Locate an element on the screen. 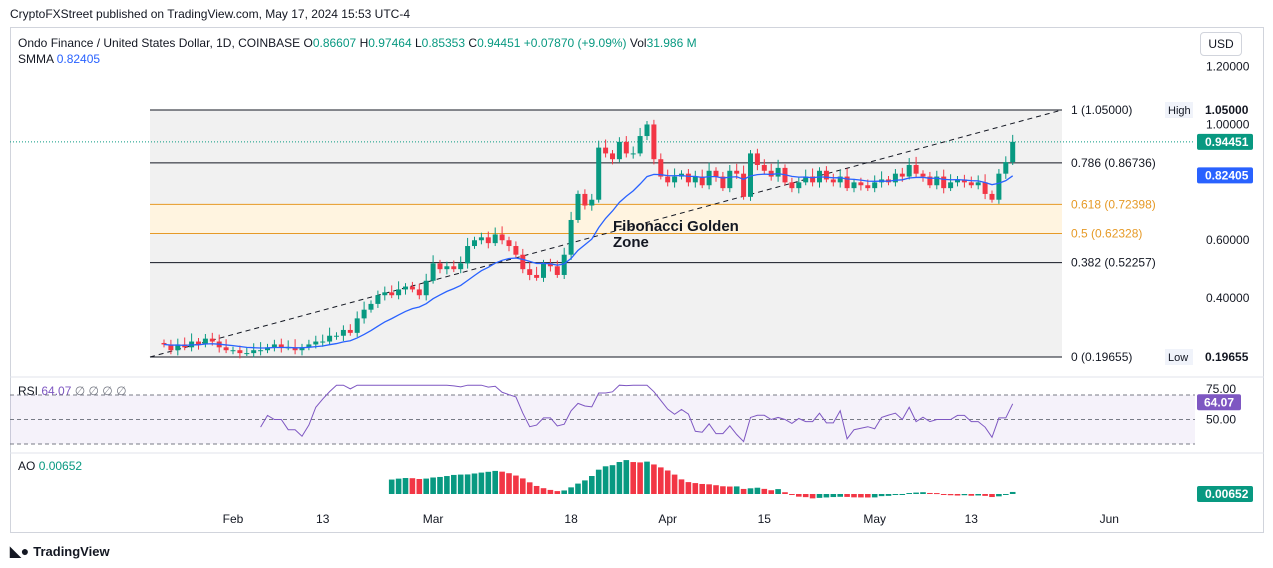 This screenshot has width=1273, height=568. rsi-line is located at coordinates (637, 413).